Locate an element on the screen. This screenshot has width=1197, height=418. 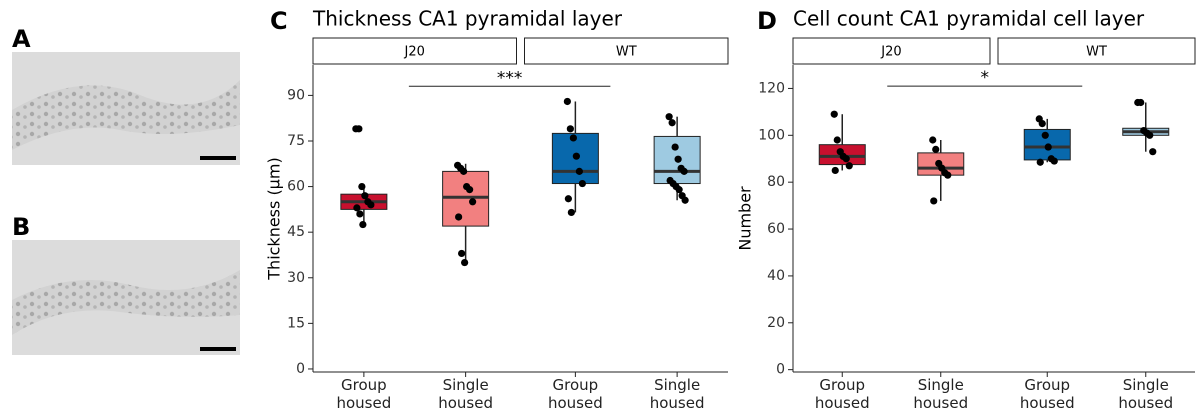
y-tick-label: 100 is located at coordinates (771, 135).